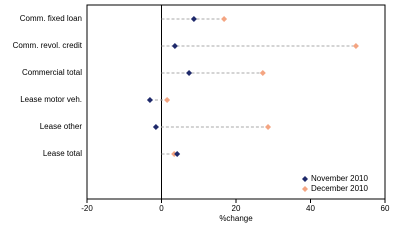 The height and width of the screenshot is (240, 397). Describe the element at coordinates (339, 178) in the screenshot. I see `legend-label: November 2010` at that location.